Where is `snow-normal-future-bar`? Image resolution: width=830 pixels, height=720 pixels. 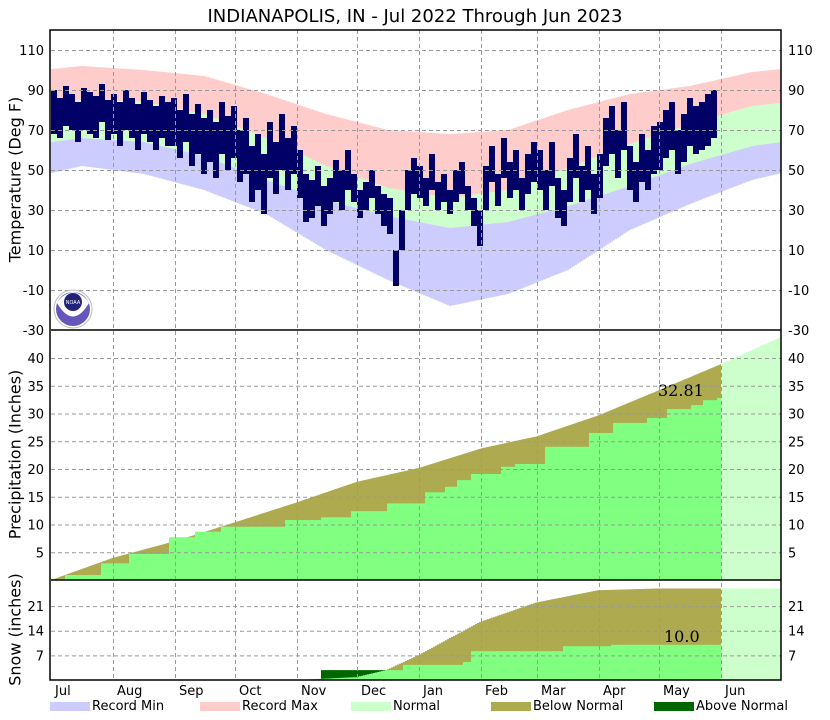
snow-normal-future-bar is located at coordinates (748, 634).